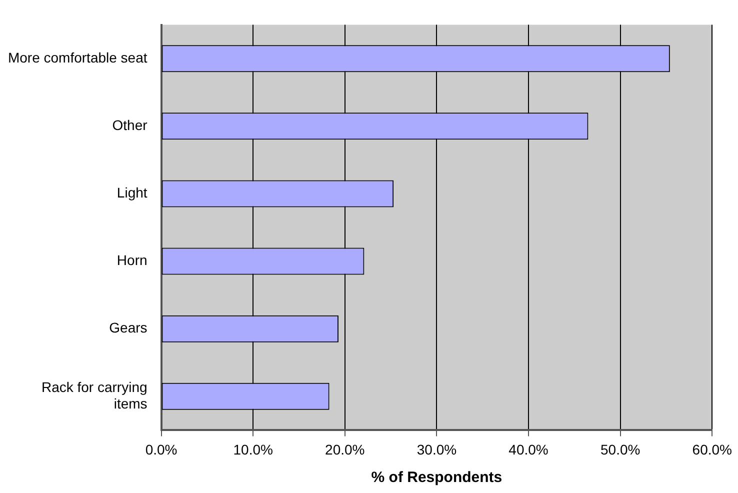 This screenshot has height=493, width=738. I want to click on x-tick-label: 50.0%, so click(620, 449).